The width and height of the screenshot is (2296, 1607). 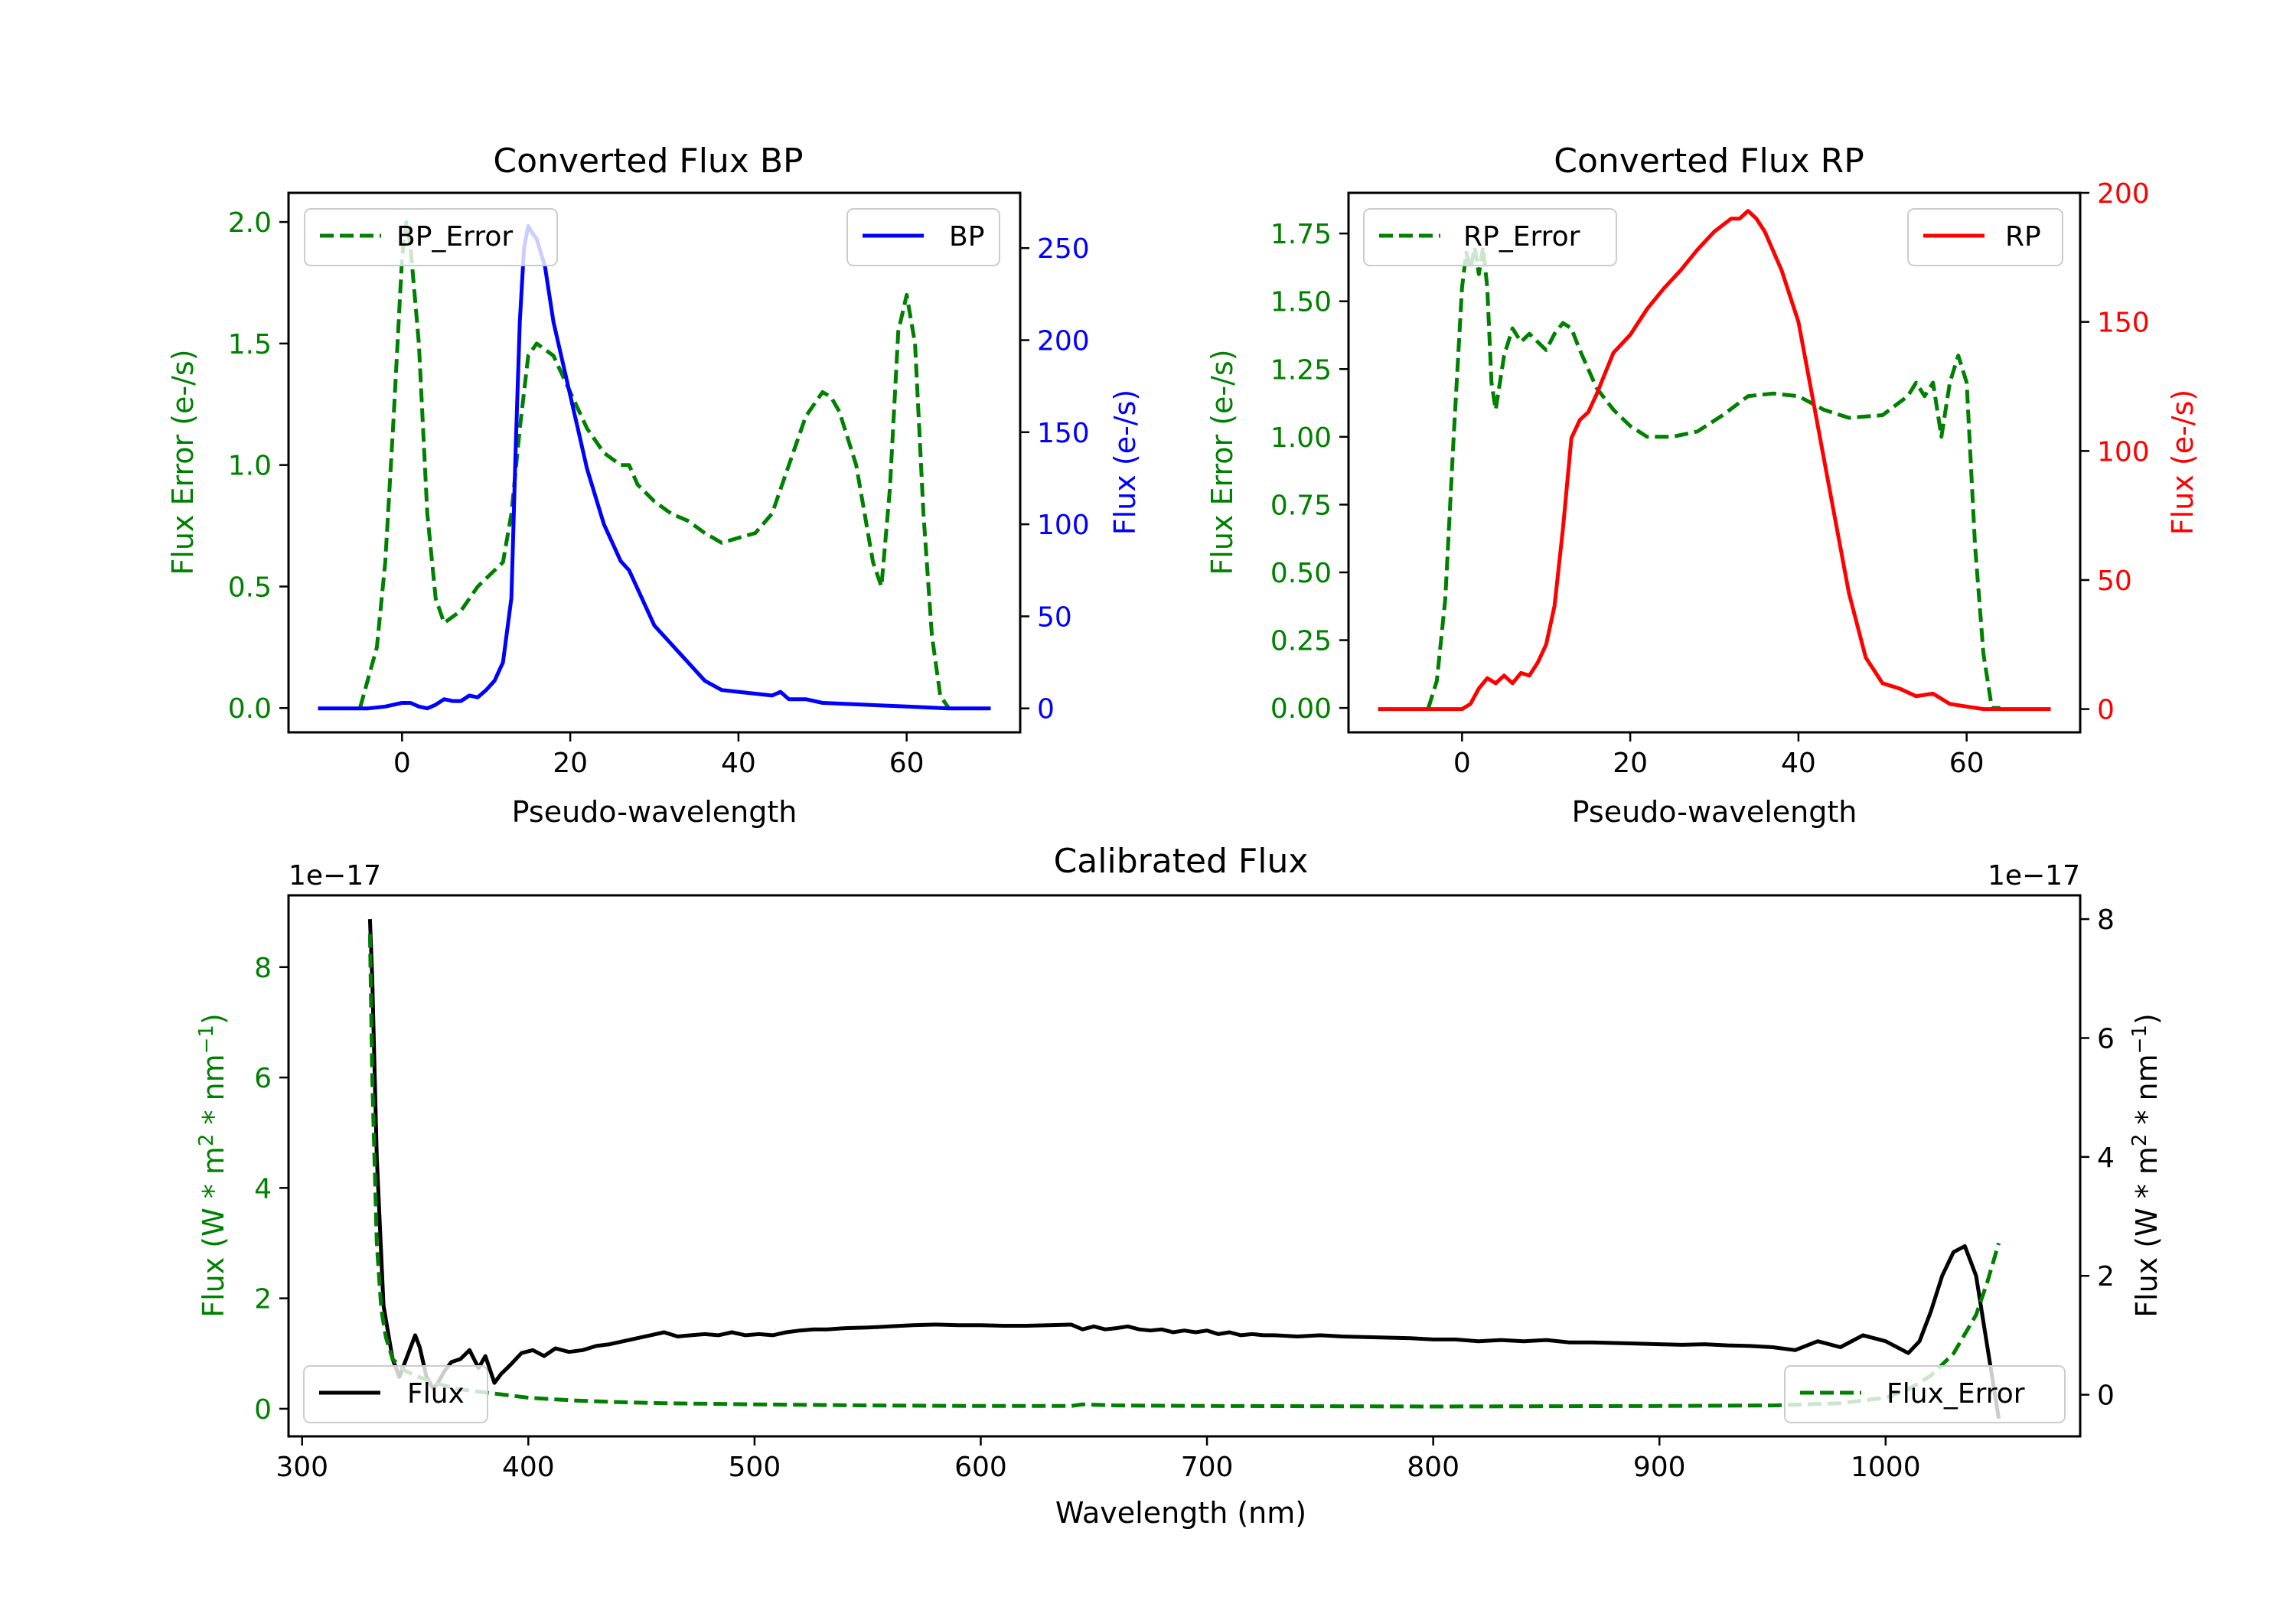 I want to click on calibrated-chart-title: Calibrated Flux, so click(x=1181, y=861).